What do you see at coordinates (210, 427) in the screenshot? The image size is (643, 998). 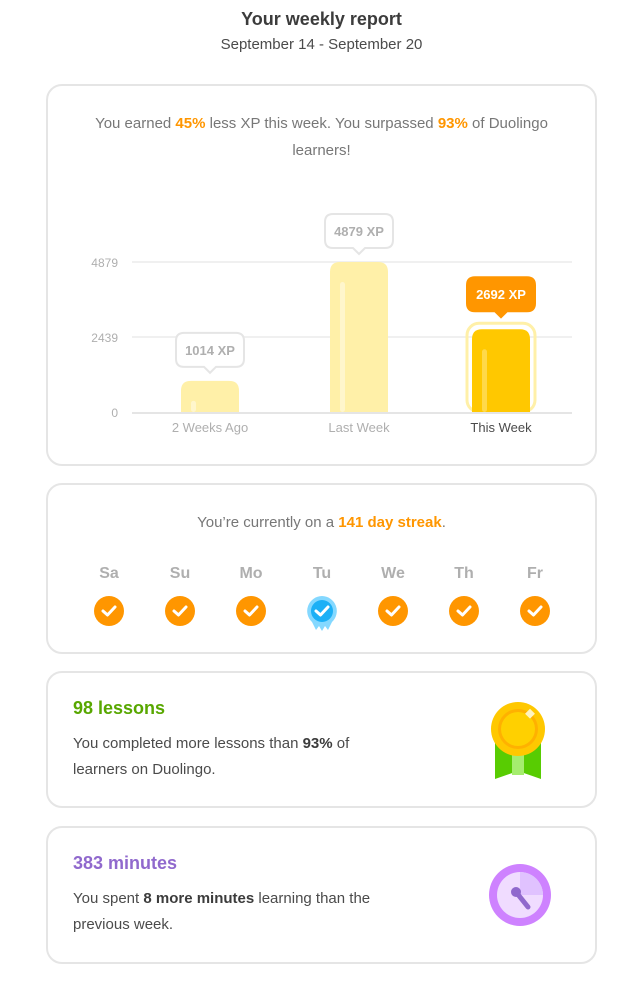 I see `x-tick-label: 2 Weeks Ago` at bounding box center [210, 427].